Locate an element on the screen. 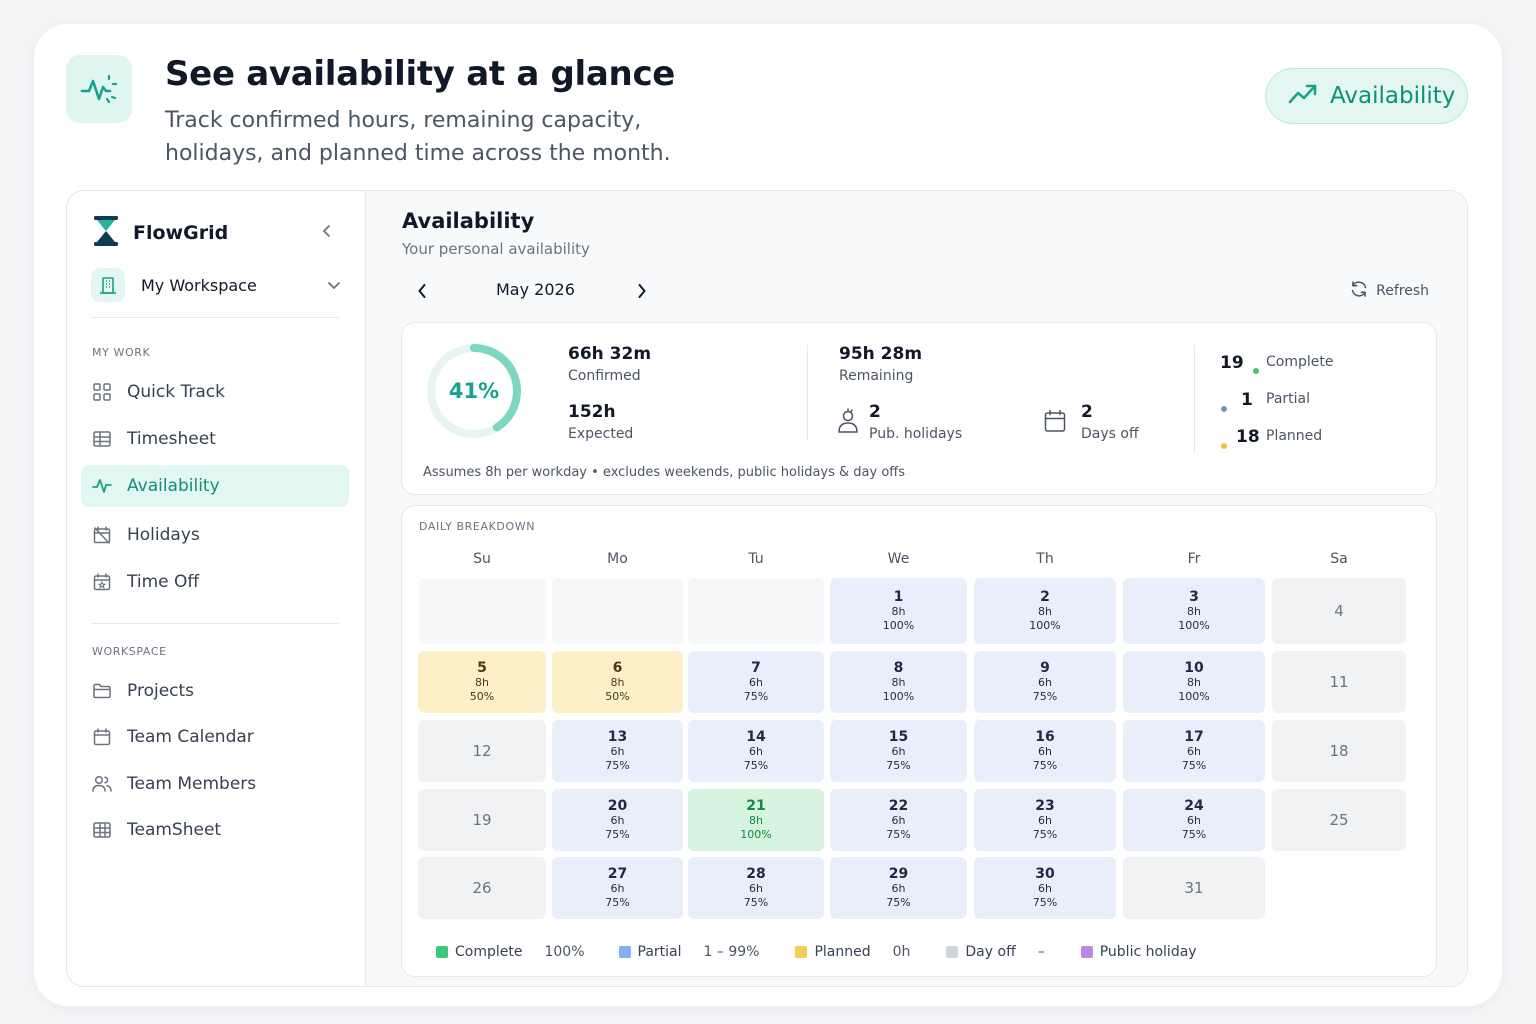 This screenshot has width=1536, height=1024. day-cell: 15 6h 75% is located at coordinates (898, 751).